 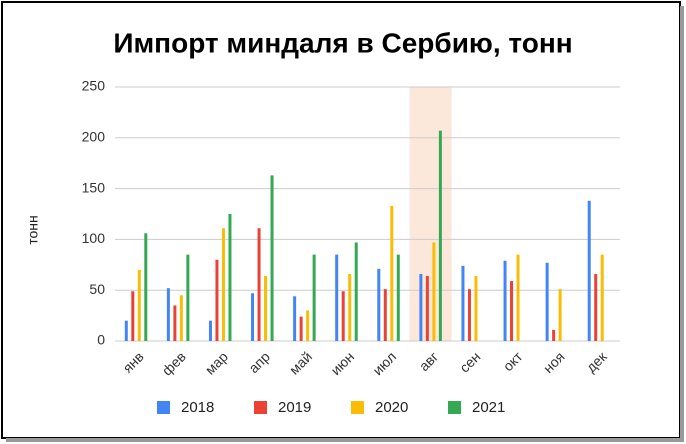 I want to click on legend-label: 2021, so click(x=488, y=407).